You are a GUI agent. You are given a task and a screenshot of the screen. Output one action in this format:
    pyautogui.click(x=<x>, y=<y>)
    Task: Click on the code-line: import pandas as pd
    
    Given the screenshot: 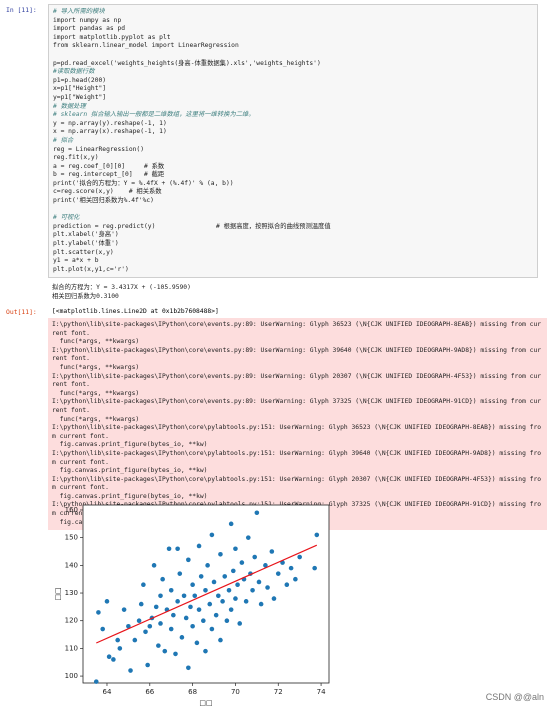 What is the action you would take?
    pyautogui.click(x=89, y=29)
    